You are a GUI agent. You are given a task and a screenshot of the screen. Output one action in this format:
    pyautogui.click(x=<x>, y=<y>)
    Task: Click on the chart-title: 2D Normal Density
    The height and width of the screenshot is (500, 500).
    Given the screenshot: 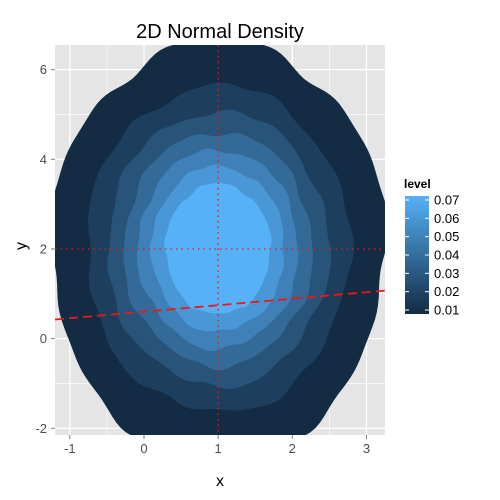 What is the action you would take?
    pyautogui.click(x=220, y=32)
    